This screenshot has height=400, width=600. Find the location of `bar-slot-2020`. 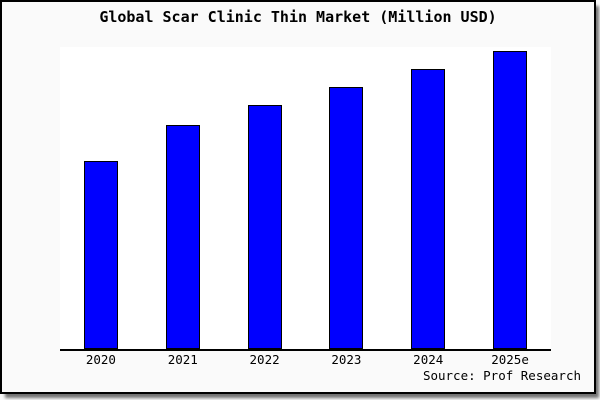

bar-slot-2020 is located at coordinates (101, 198).